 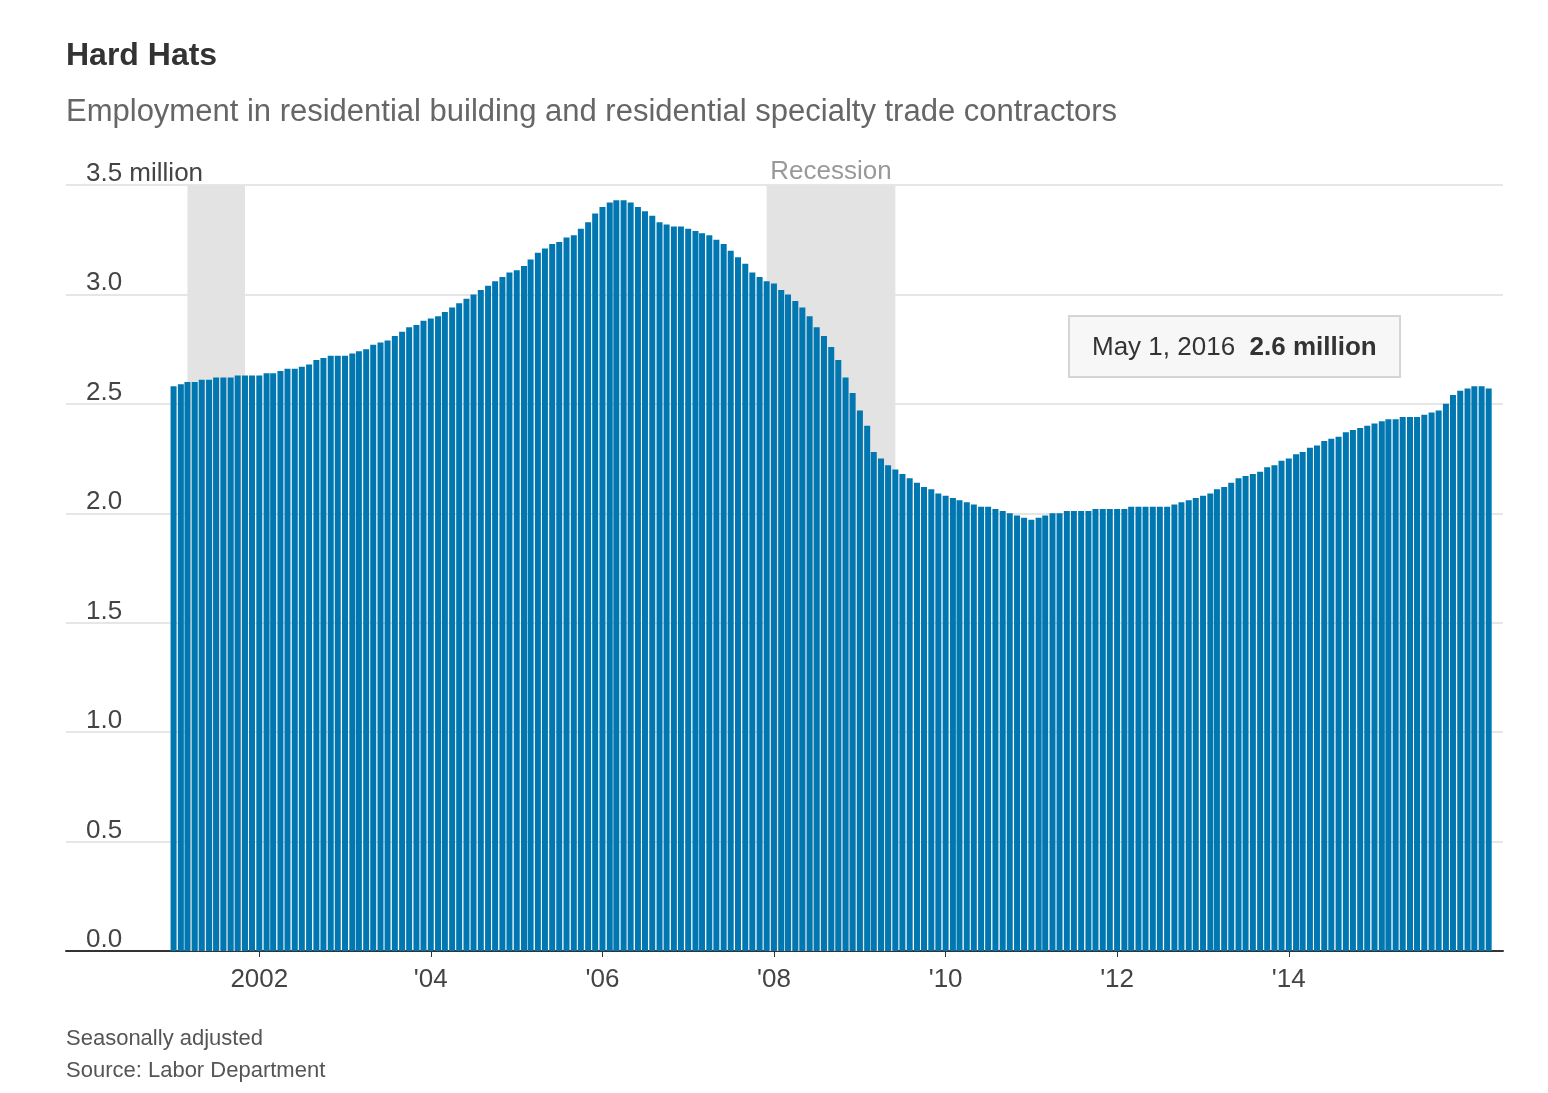 What do you see at coordinates (104, 500) in the screenshot?
I see `y-tick-label: 2.0` at bounding box center [104, 500].